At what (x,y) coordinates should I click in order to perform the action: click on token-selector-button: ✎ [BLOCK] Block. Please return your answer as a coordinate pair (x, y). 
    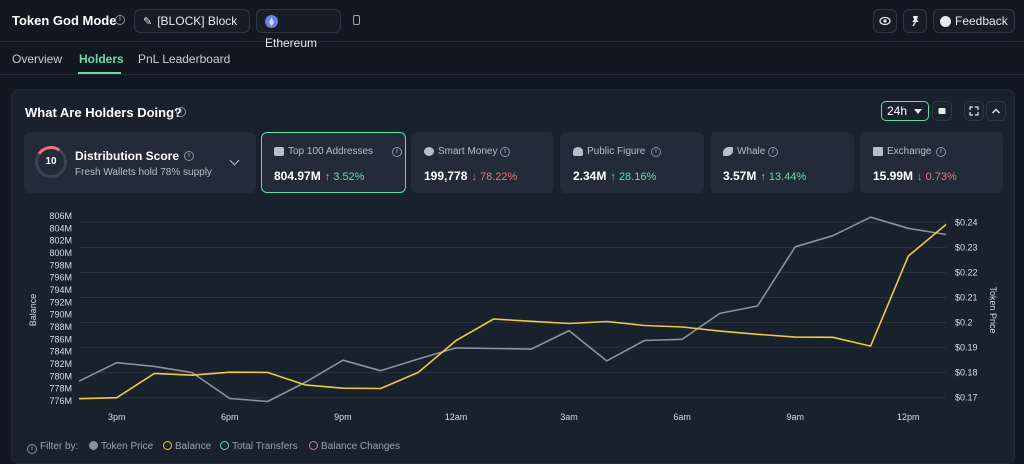
    Looking at the image, I should click on (192, 21).